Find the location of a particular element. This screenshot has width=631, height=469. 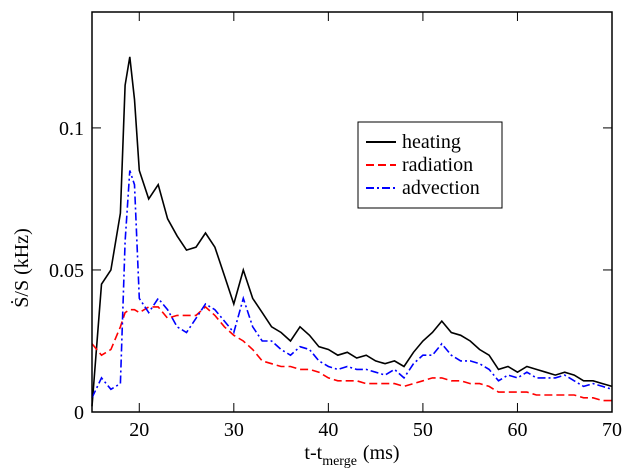

legend-box is located at coordinates (430, 165).